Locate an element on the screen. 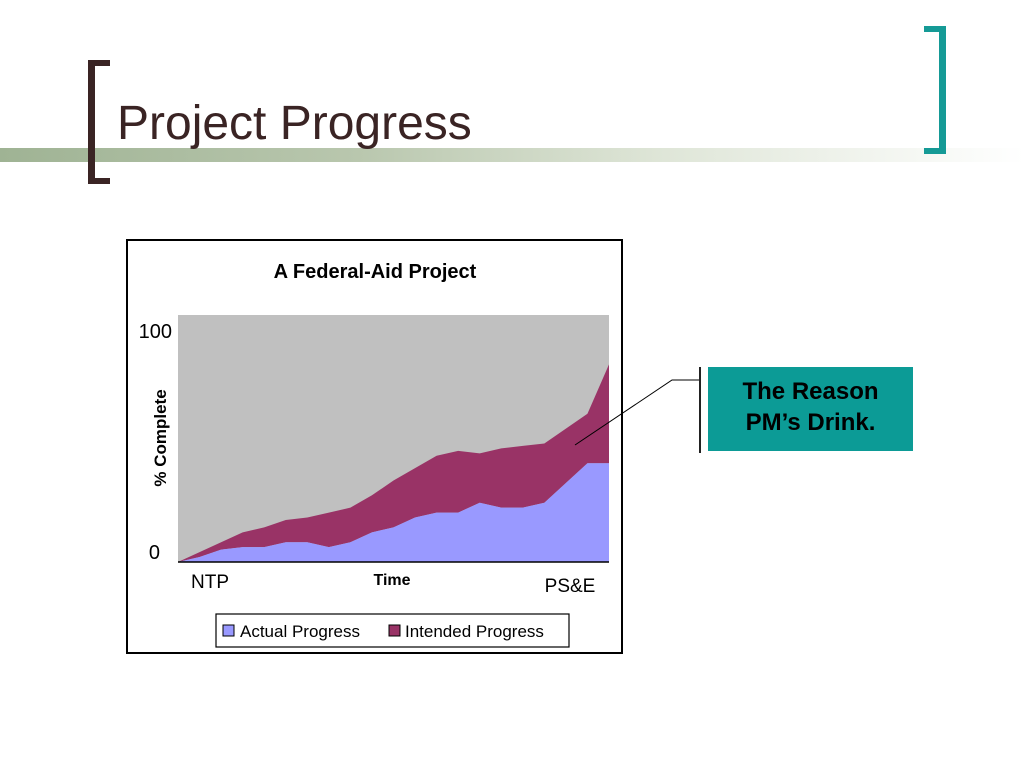 The image size is (1024, 768). y-tick-label-top: 100 is located at coordinates (155, 332).